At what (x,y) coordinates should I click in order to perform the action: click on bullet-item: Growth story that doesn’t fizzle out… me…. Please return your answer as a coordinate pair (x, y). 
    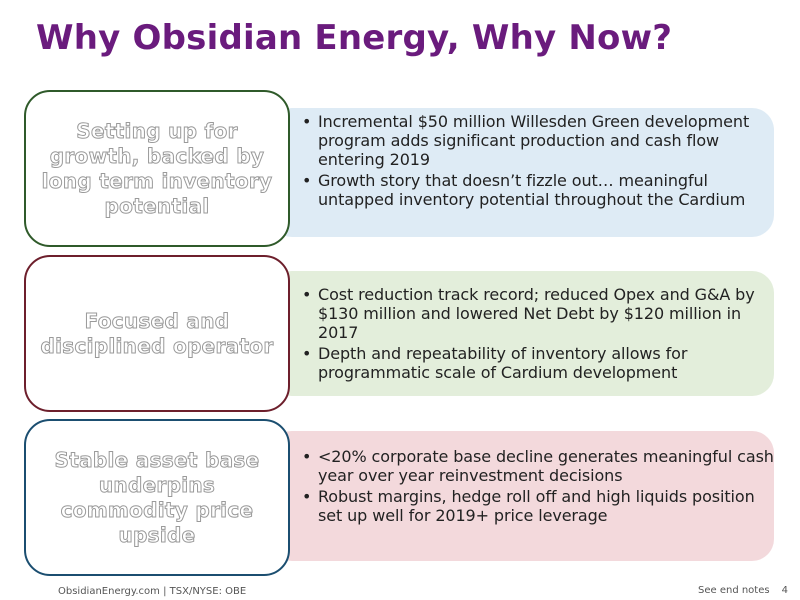
    Looking at the image, I should click on (538, 190).